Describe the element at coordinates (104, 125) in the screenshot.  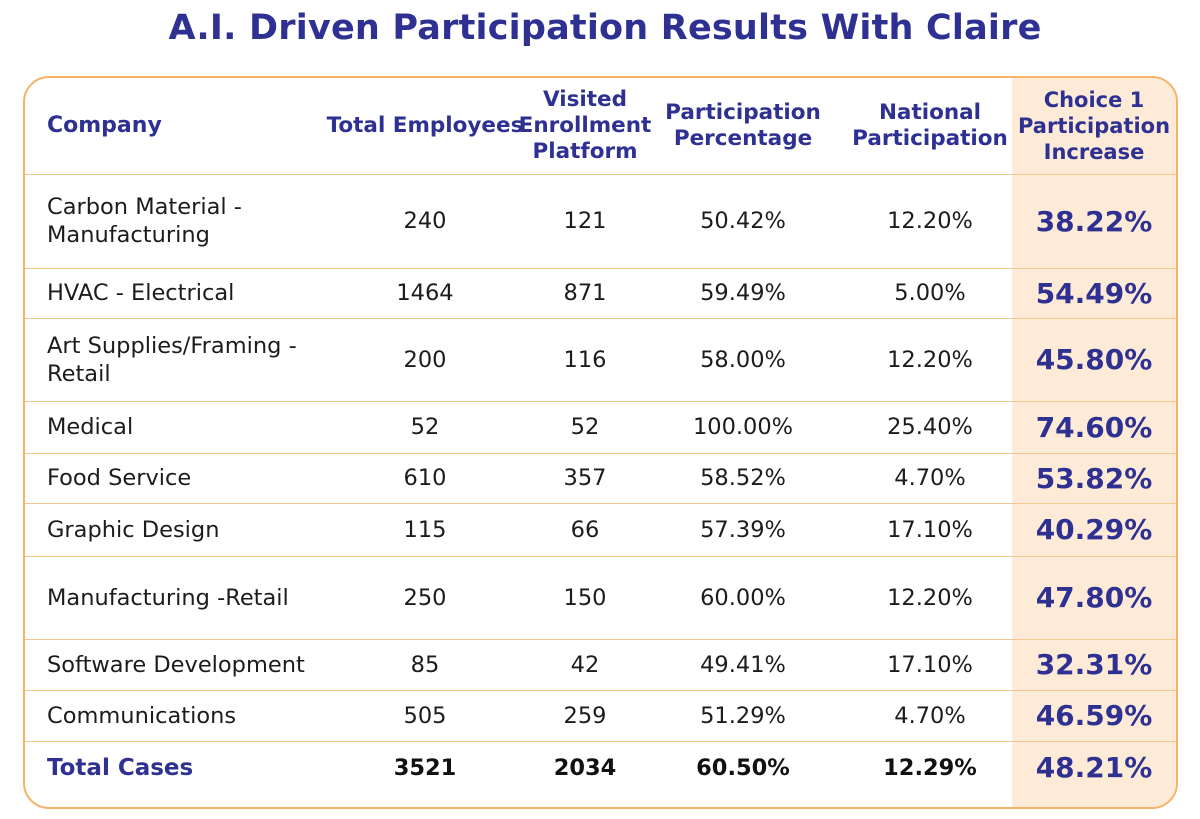
I see `header-company: Company` at that location.